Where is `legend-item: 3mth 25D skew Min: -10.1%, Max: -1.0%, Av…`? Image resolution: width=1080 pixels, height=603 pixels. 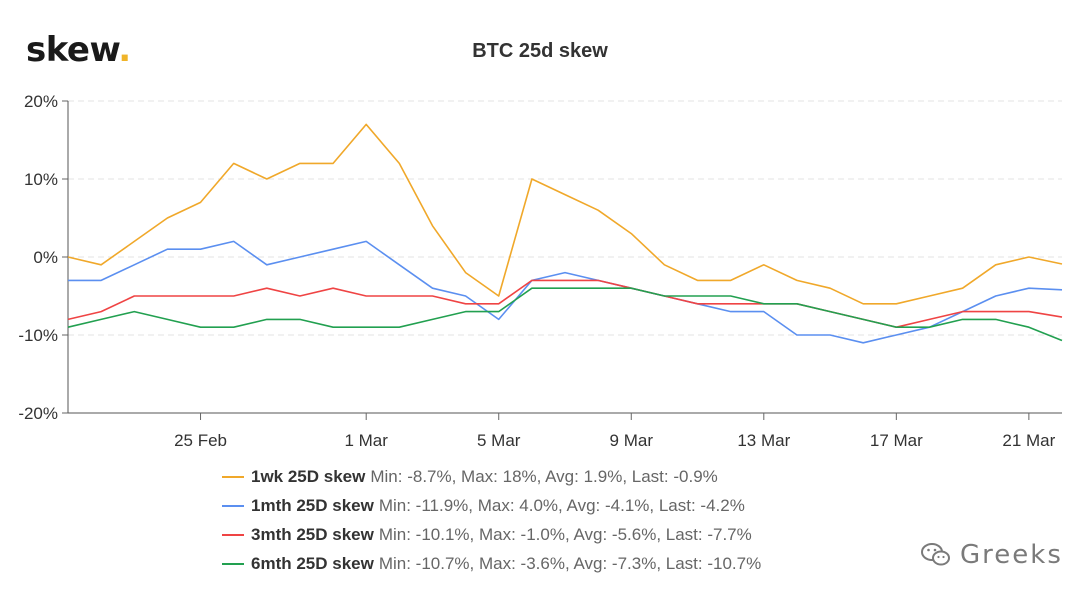 legend-item: 3mth 25D skew Min: -10.1%, Max: -1.0%, Av… is located at coordinates (491, 534).